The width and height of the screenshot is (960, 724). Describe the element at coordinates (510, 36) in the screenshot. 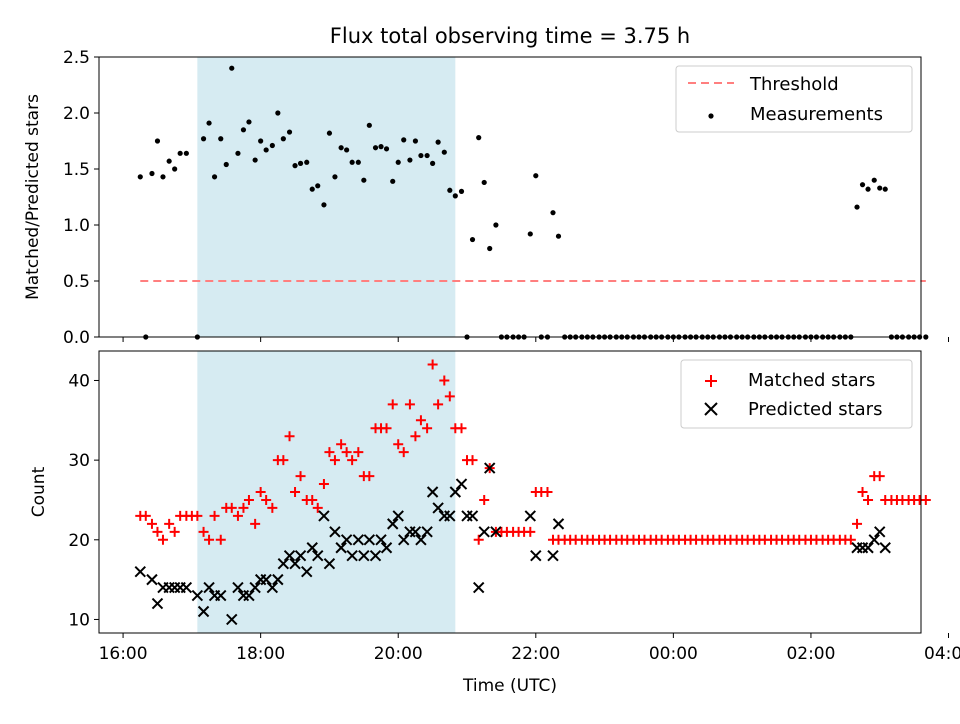

I see `chart-title: Flux total observing time = 3.75 h` at that location.